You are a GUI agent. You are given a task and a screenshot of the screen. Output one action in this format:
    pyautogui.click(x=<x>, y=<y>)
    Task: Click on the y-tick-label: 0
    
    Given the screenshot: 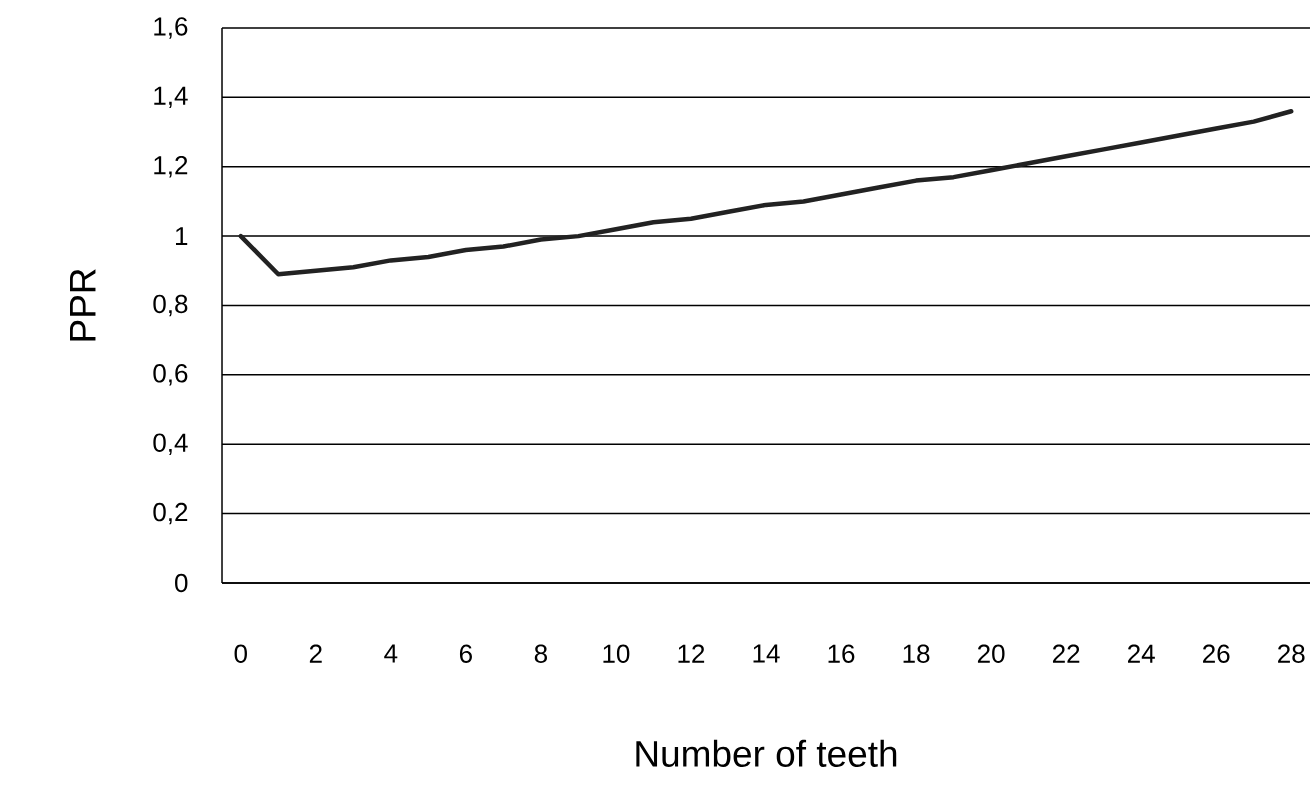 What is the action you would take?
    pyautogui.click(x=181, y=583)
    